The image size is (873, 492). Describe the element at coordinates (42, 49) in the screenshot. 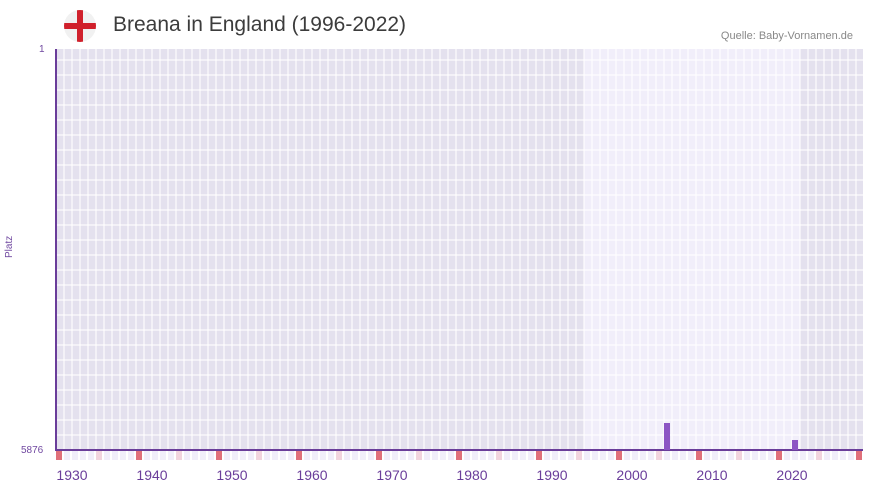

I see `y-tick-top: 1` at that location.